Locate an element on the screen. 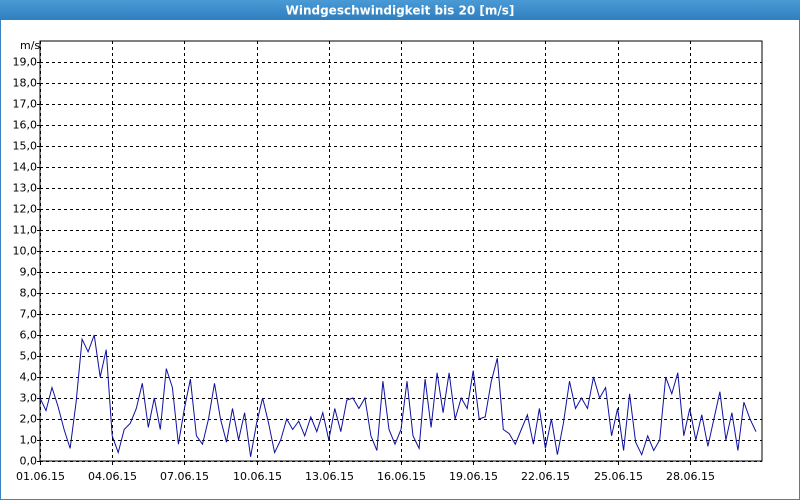 This screenshot has height=504, width=800. y-tick-label: 6,0 is located at coordinates (29, 335).